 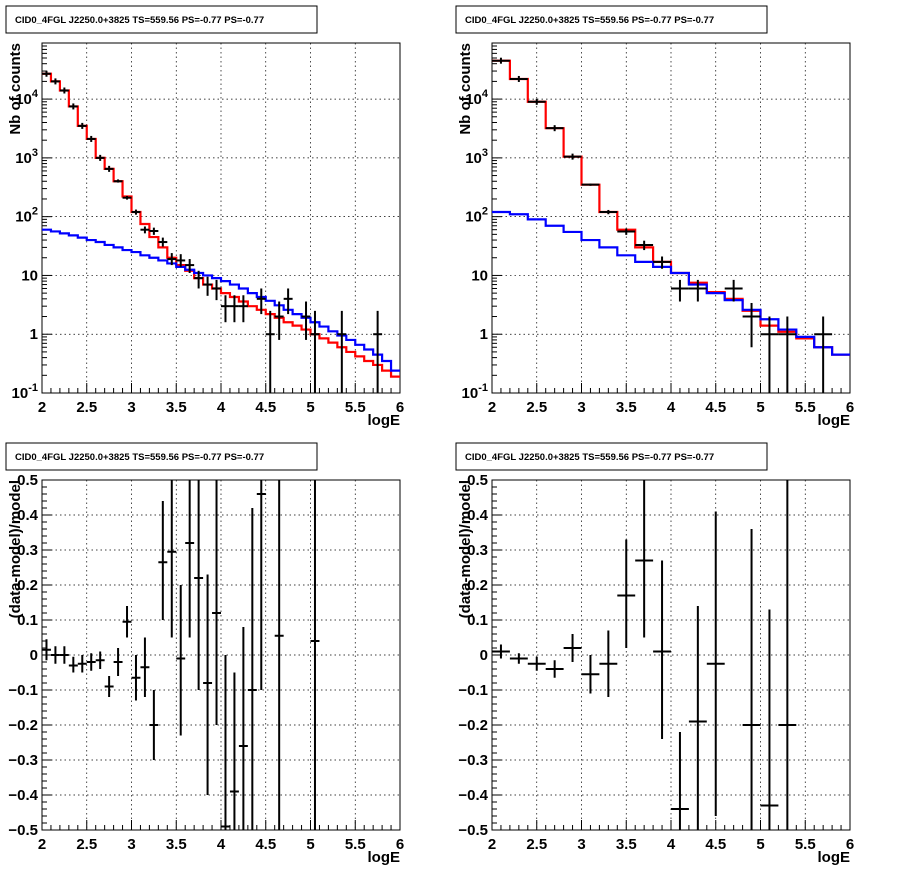 I want to click on y-axis-title: (data-model)/model, so click(x=15, y=549).